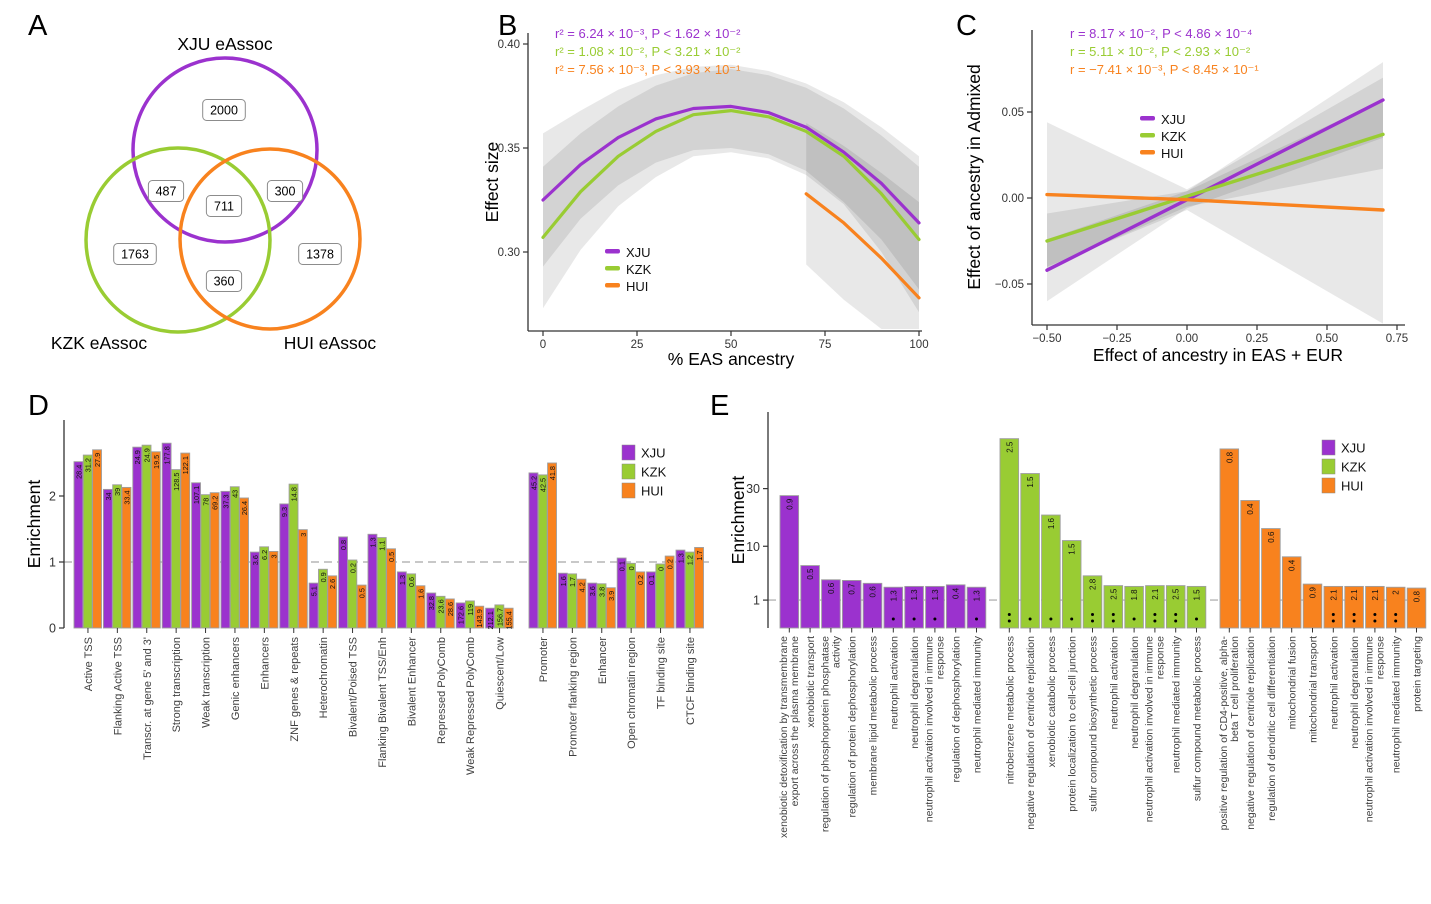 The image size is (1431, 904). I want to click on bar-value-label: 1.5, so click(1072, 549).